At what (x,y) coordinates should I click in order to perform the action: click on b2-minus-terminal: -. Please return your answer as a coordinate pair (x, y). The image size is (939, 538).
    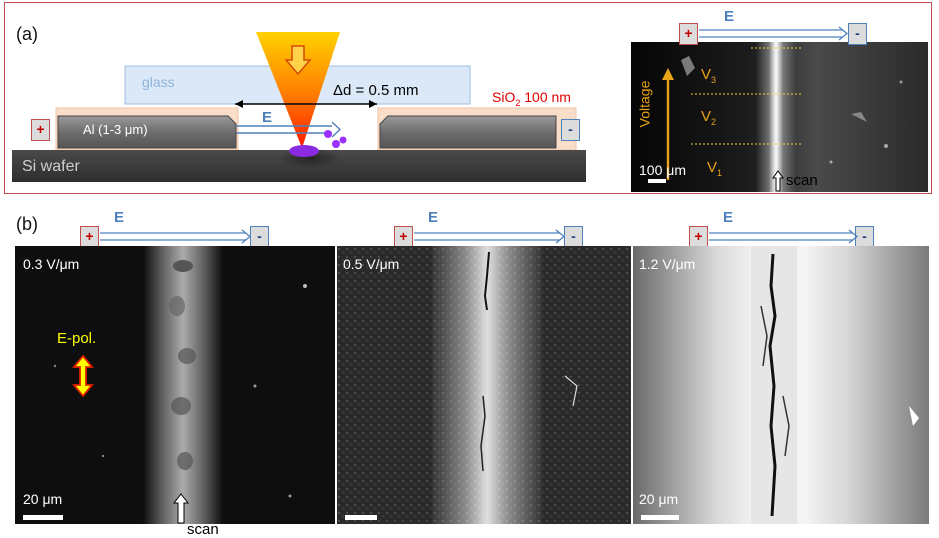
    Looking at the image, I should click on (573, 237).